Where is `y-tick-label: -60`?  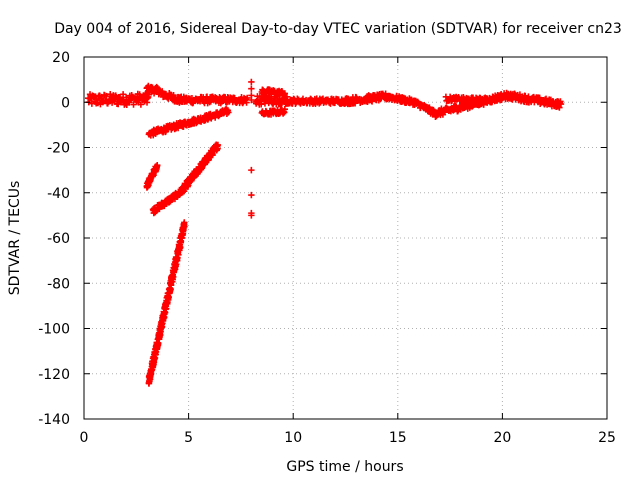 y-tick-label: -60 is located at coordinates (58, 239).